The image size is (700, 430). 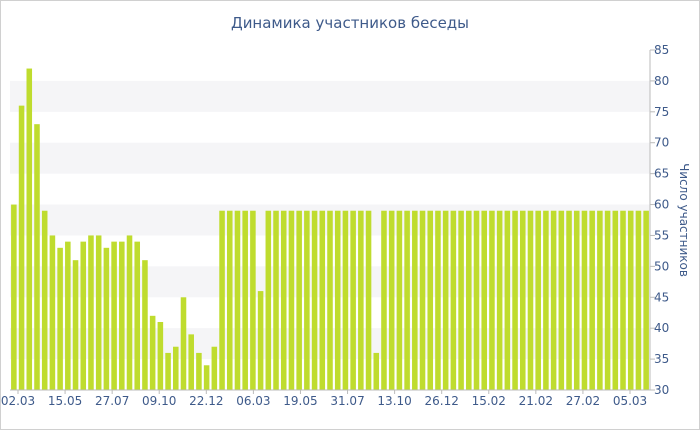 What do you see at coordinates (661, 50) in the screenshot?
I see `y-tick-label: 85` at bounding box center [661, 50].